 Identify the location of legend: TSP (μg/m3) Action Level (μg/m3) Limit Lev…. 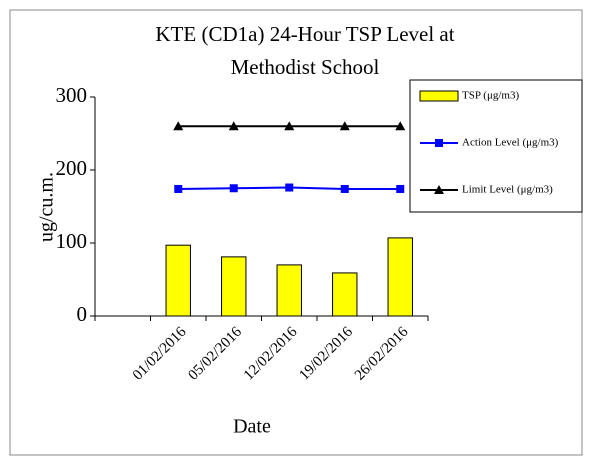
(496, 146).